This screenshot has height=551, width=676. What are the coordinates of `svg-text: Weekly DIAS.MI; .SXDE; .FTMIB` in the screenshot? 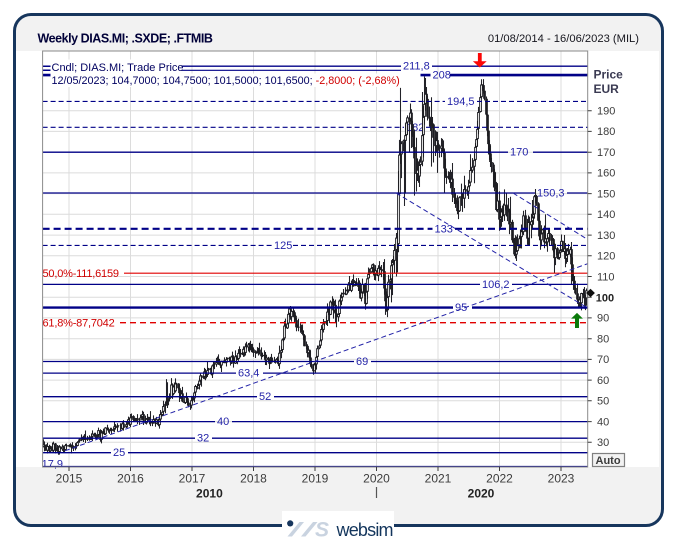 It's located at (125, 39).